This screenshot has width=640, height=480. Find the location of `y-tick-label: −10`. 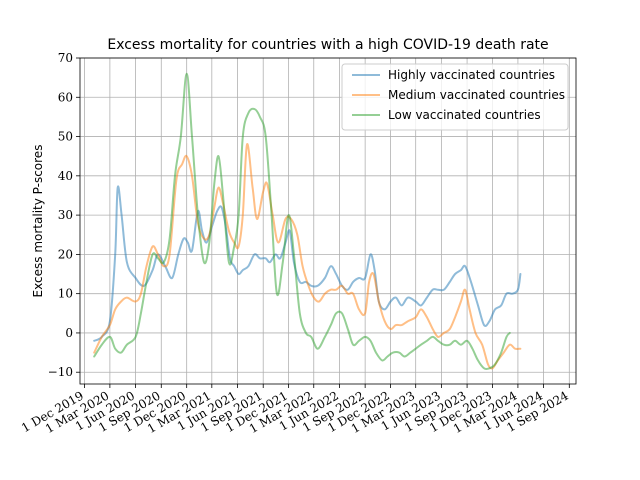

y-tick-label: −10 is located at coordinates (60, 372).